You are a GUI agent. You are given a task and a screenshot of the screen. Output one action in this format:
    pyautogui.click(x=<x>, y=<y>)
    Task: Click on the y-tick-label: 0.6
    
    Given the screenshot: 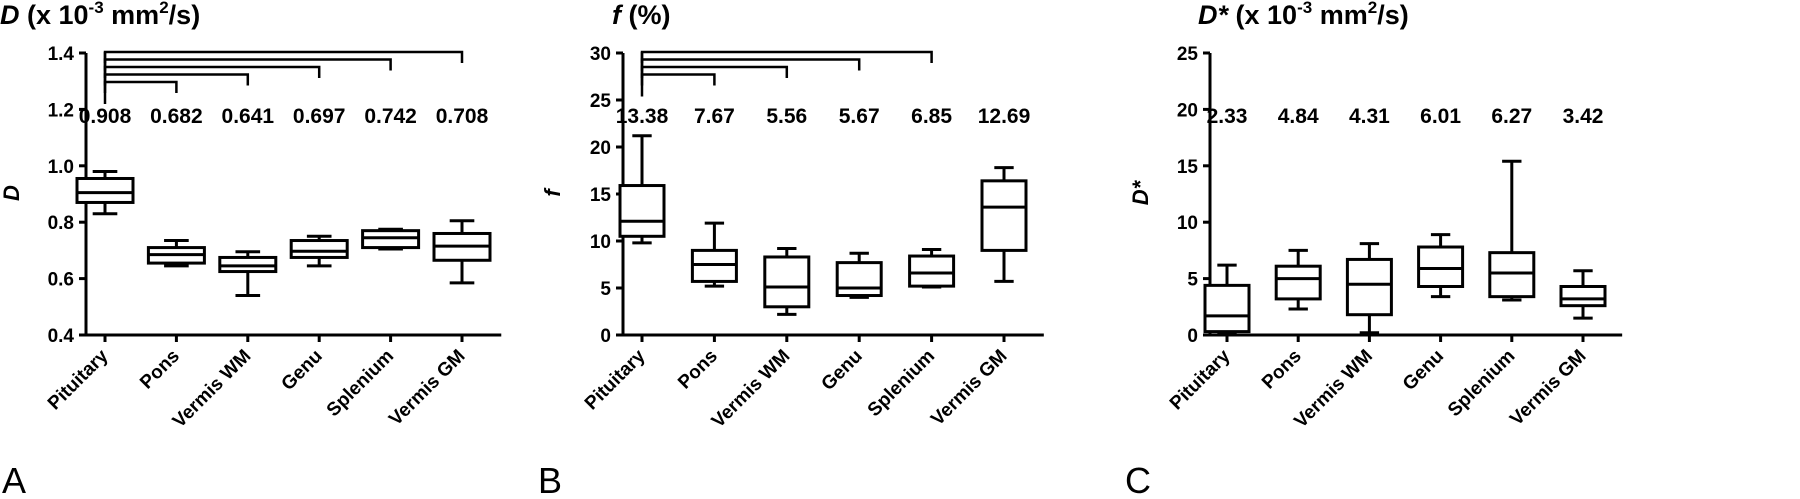 What is the action you would take?
    pyautogui.click(x=61, y=280)
    